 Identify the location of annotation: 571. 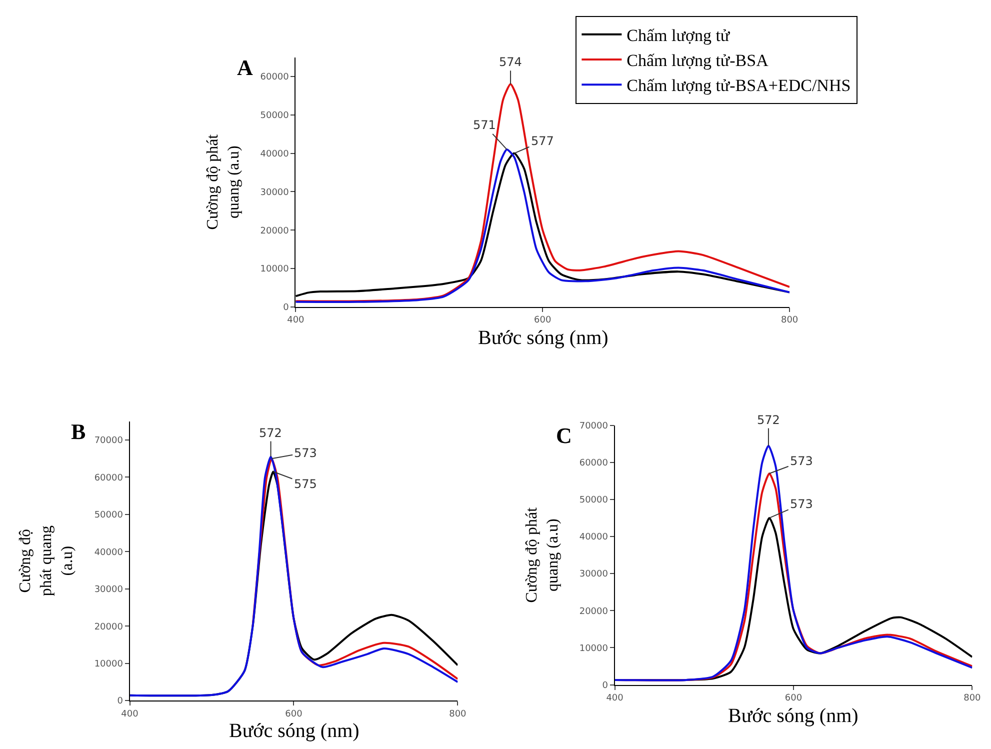
(484, 125).